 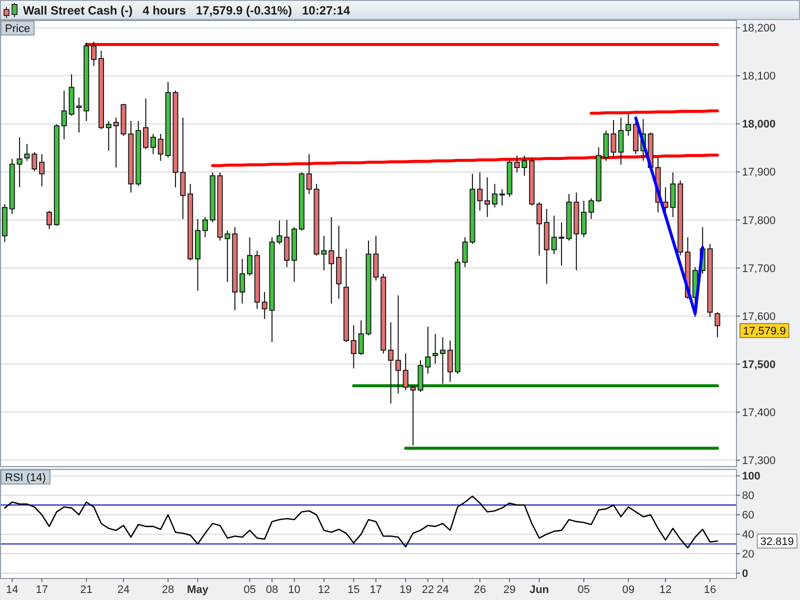 I want to click on y-tick-label: 40, so click(x=748, y=535).